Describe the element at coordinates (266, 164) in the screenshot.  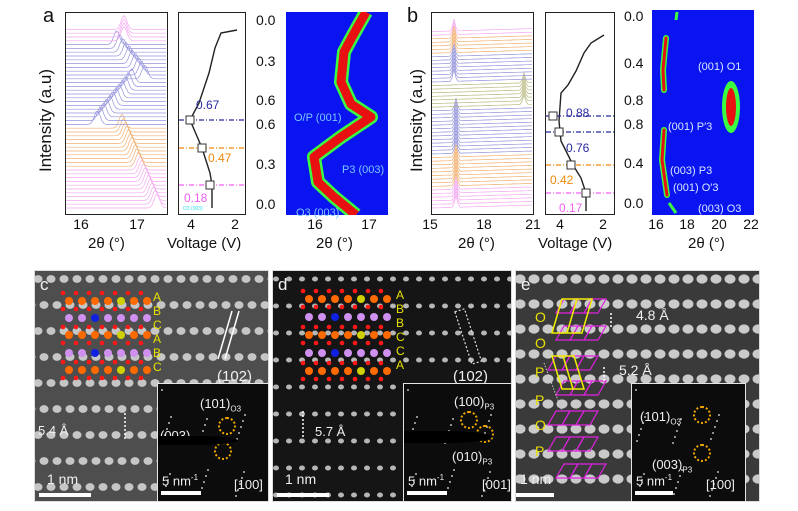
I see `a-ytick-4: 0.3` at that location.